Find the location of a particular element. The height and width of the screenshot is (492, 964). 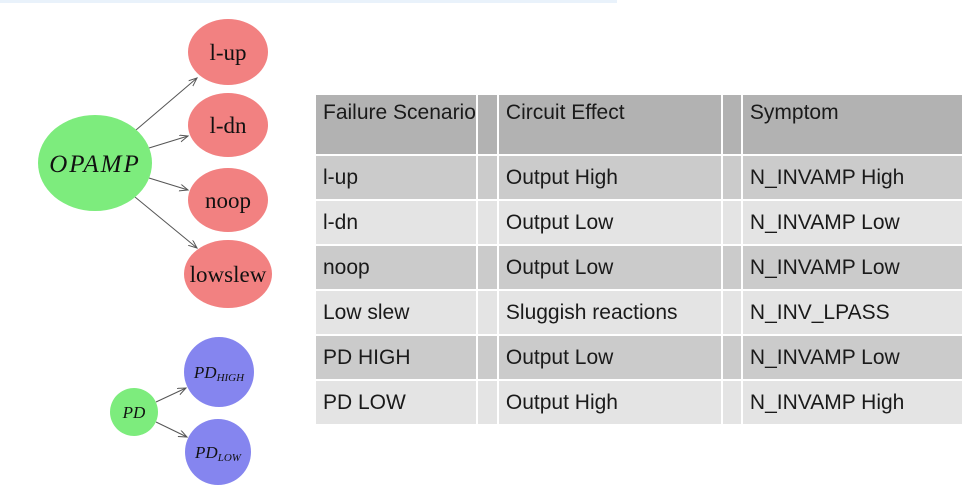

node-pd is located at coordinates (134, 412).